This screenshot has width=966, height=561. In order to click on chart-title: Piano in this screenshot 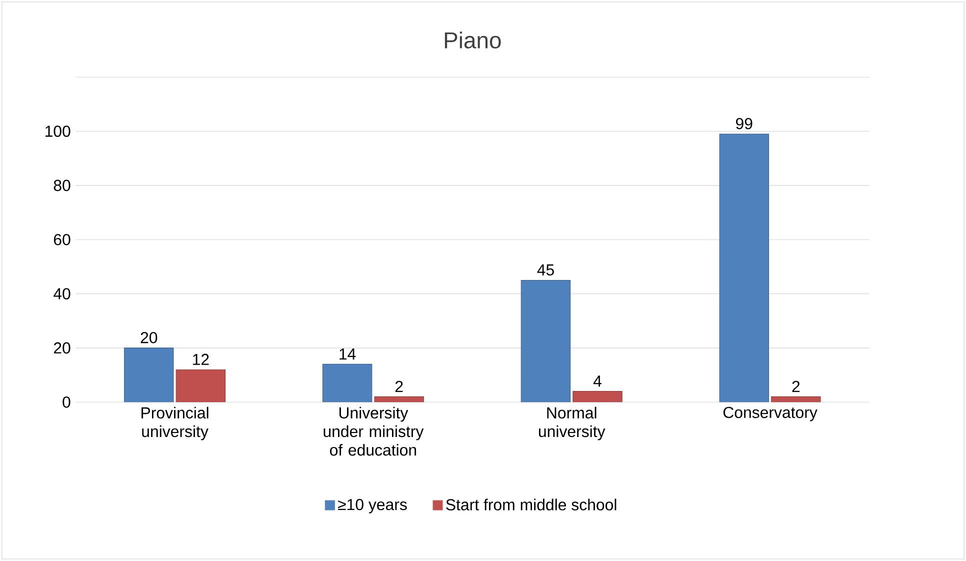, I will do `click(472, 40)`.